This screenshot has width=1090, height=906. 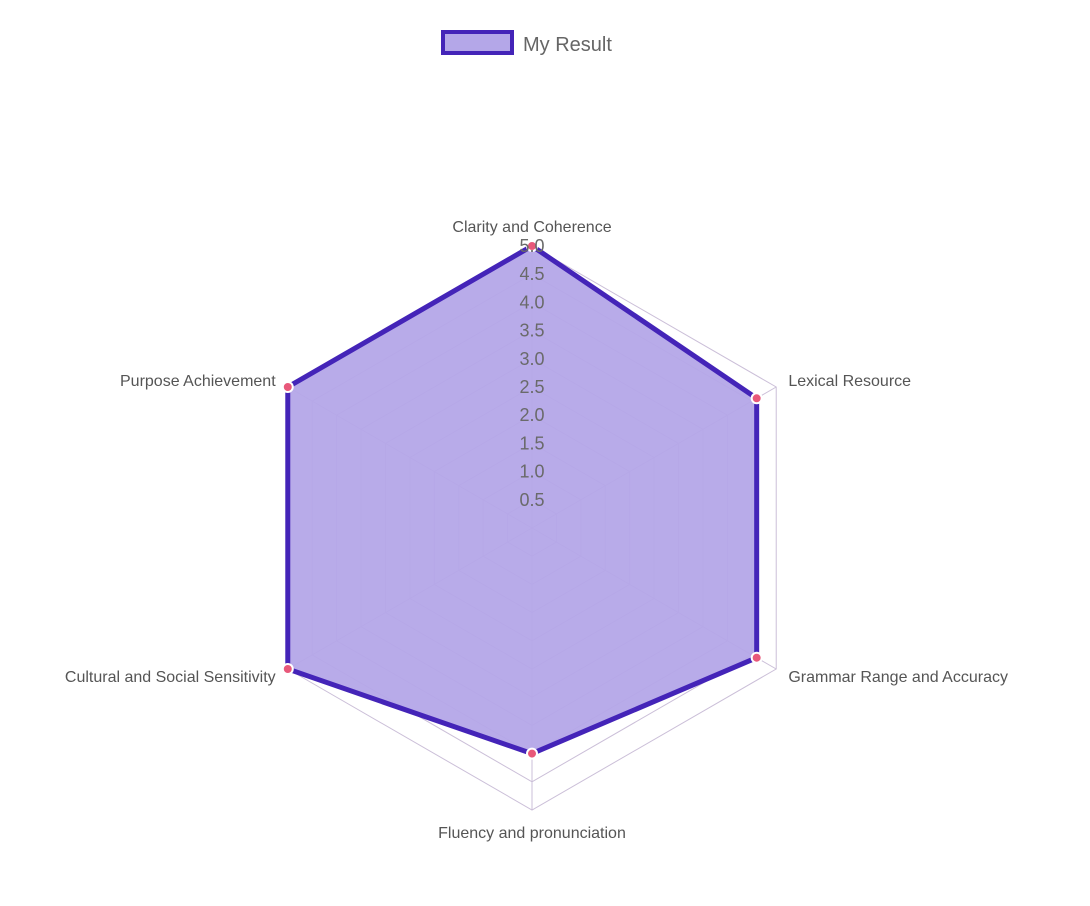 I want to click on axis-label: Fluency and pronunciation, so click(x=532, y=833).